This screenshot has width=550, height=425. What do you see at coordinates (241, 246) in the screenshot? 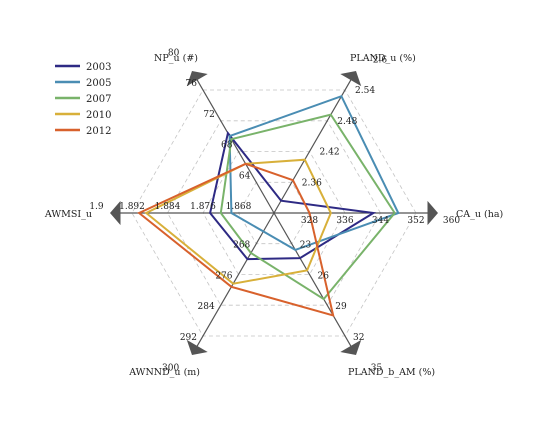
I see `tick-label: 268` at bounding box center [241, 246].